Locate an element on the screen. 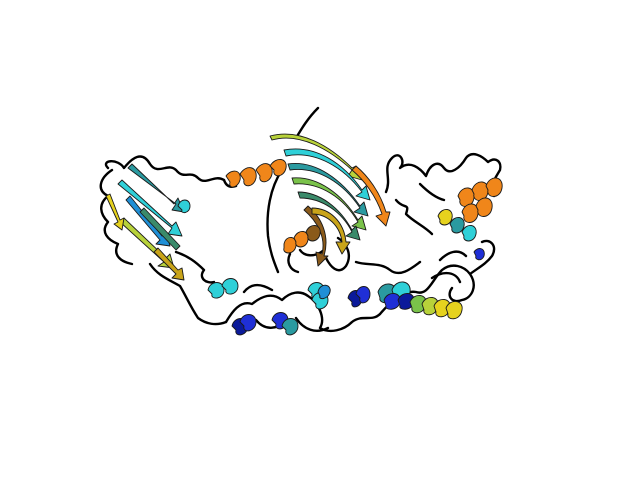  coil-right-top is located at coordinates (443, 194).